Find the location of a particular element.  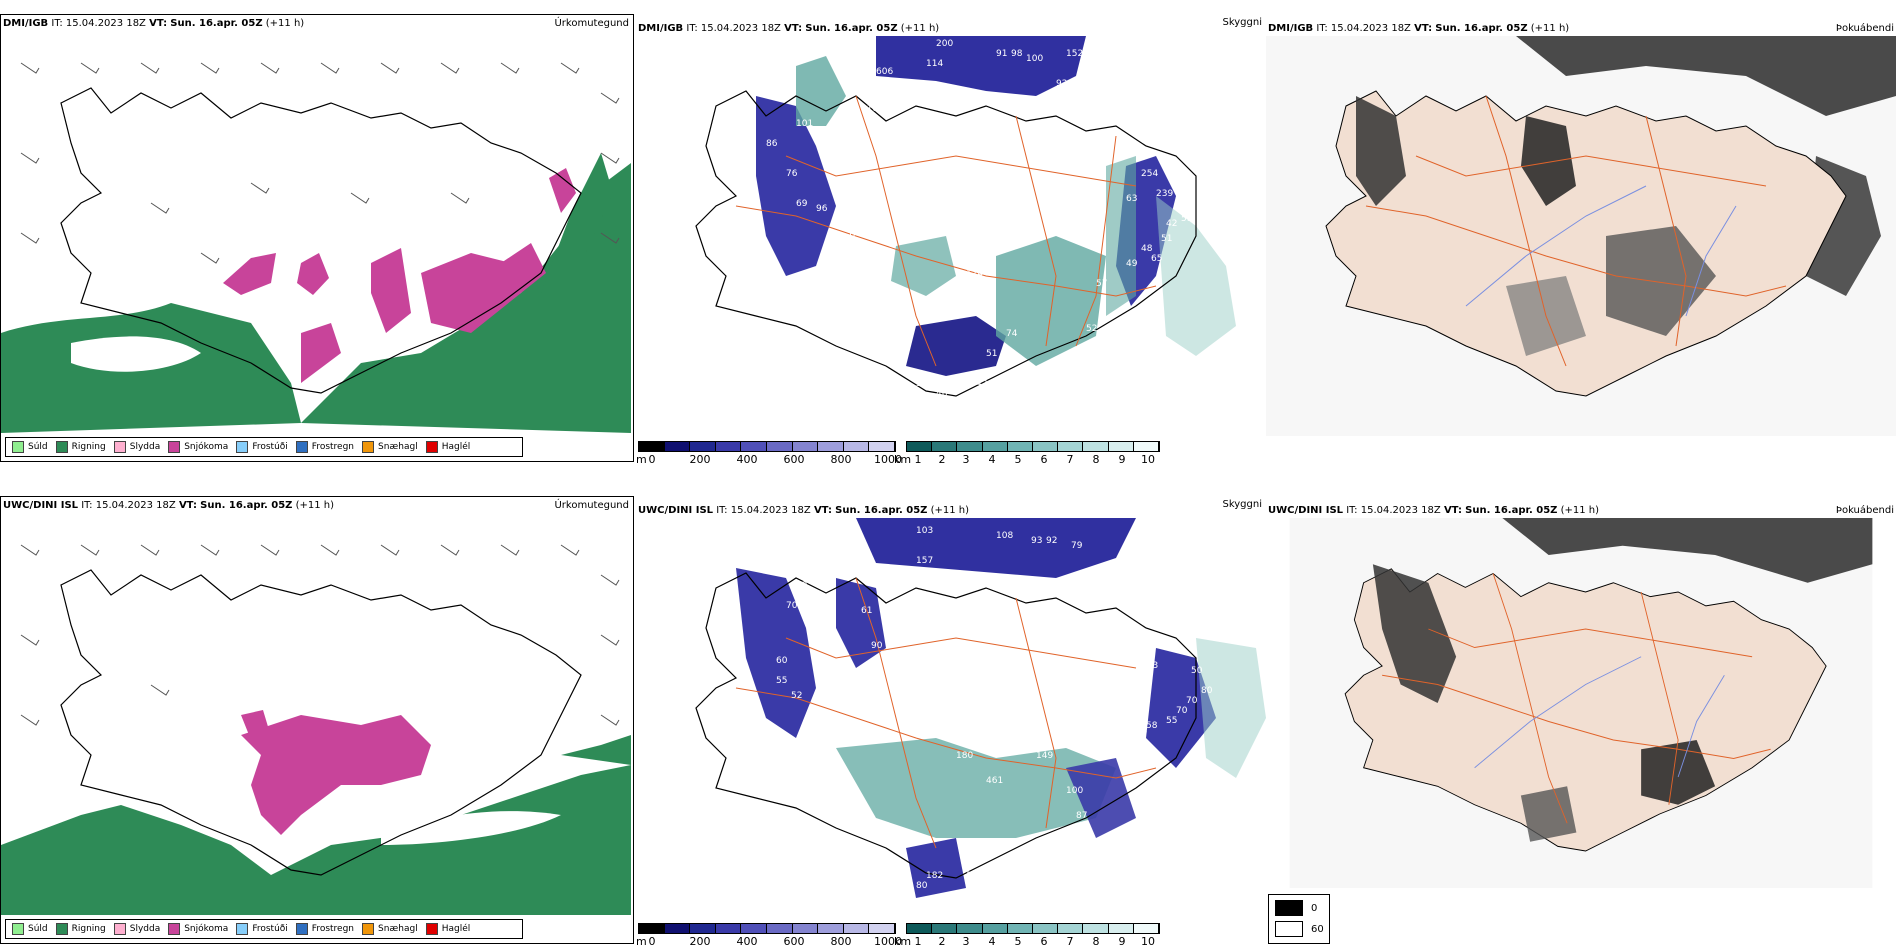

snow-area is located at coordinates (562, 190).